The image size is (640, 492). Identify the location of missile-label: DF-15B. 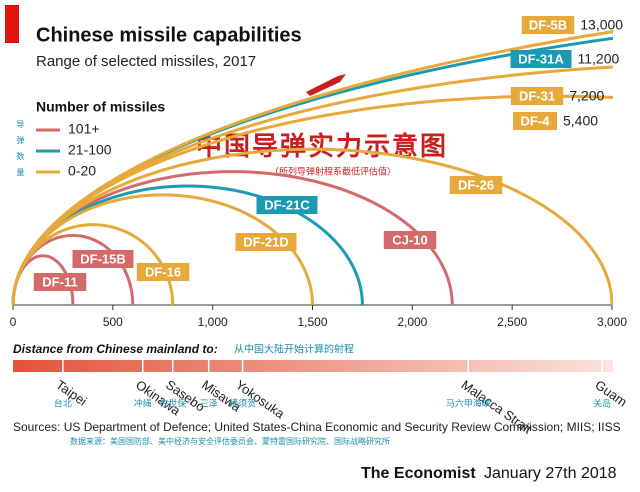
(103, 258).